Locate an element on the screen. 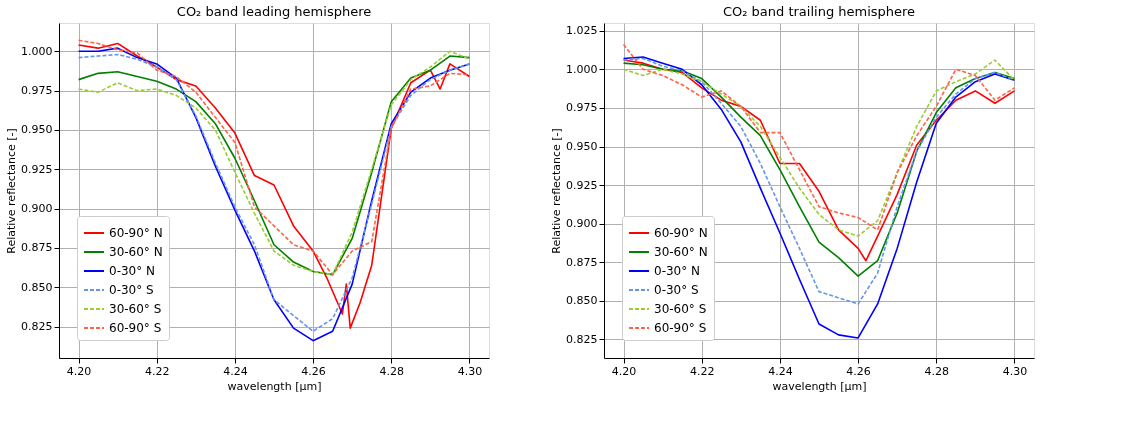  y-tick-label: 1.025 is located at coordinates (582, 31).